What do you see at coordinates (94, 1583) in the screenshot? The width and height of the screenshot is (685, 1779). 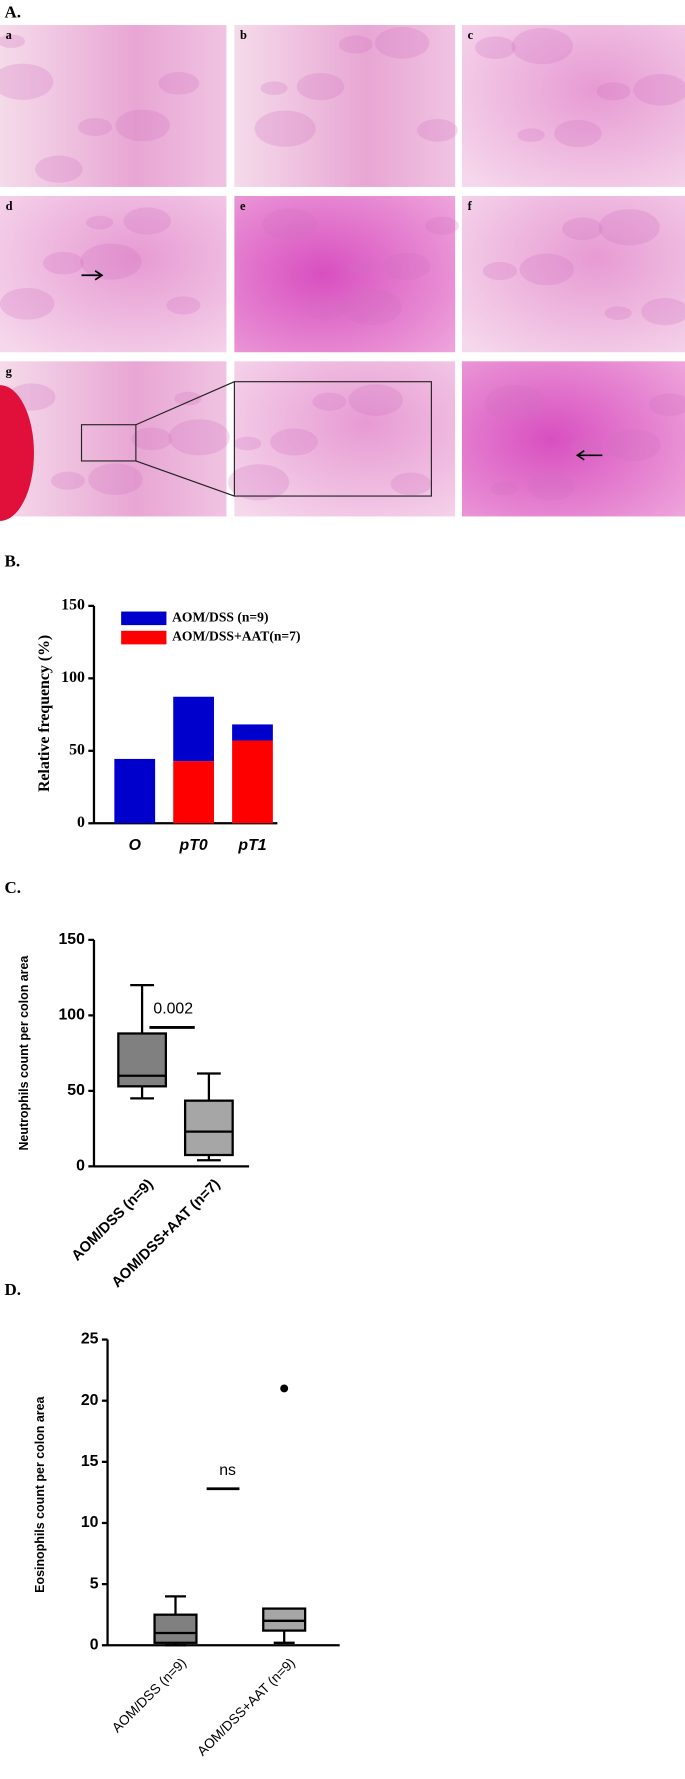 I see `y-tick-label: 5` at bounding box center [94, 1583].